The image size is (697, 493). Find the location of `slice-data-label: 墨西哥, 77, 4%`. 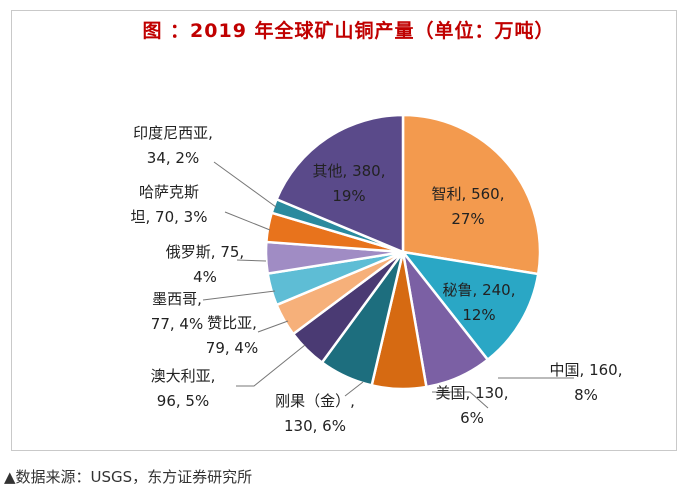

slice-data-label: 墨西哥, 77, 4% is located at coordinates (177, 311).